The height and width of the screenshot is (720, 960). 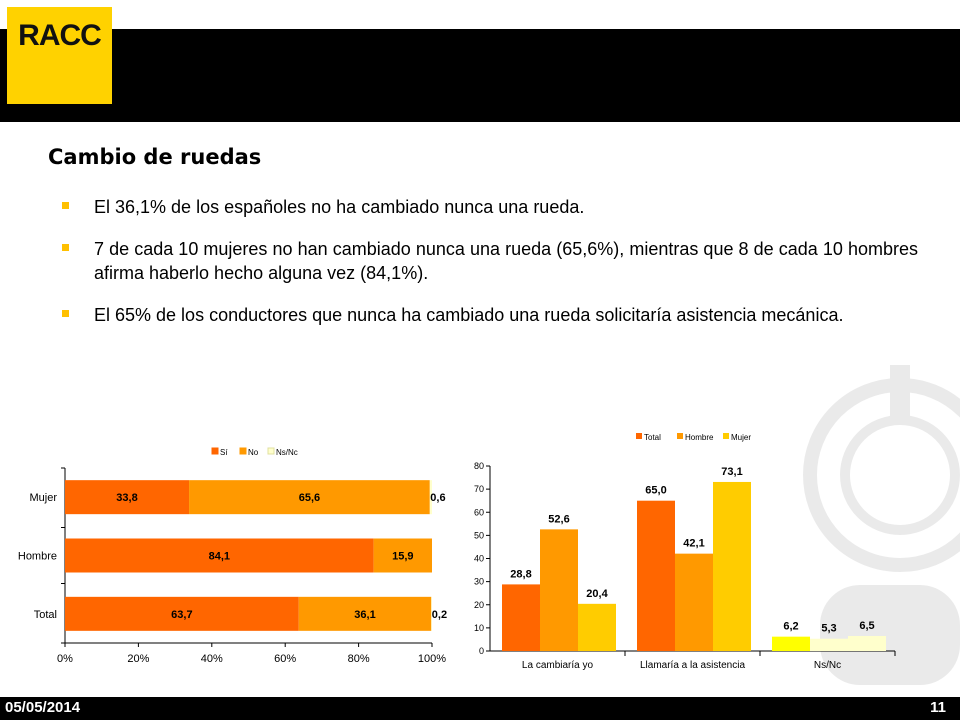 What do you see at coordinates (138, 659) in the screenshot?
I see `x-tick-label: 20%` at bounding box center [138, 659].